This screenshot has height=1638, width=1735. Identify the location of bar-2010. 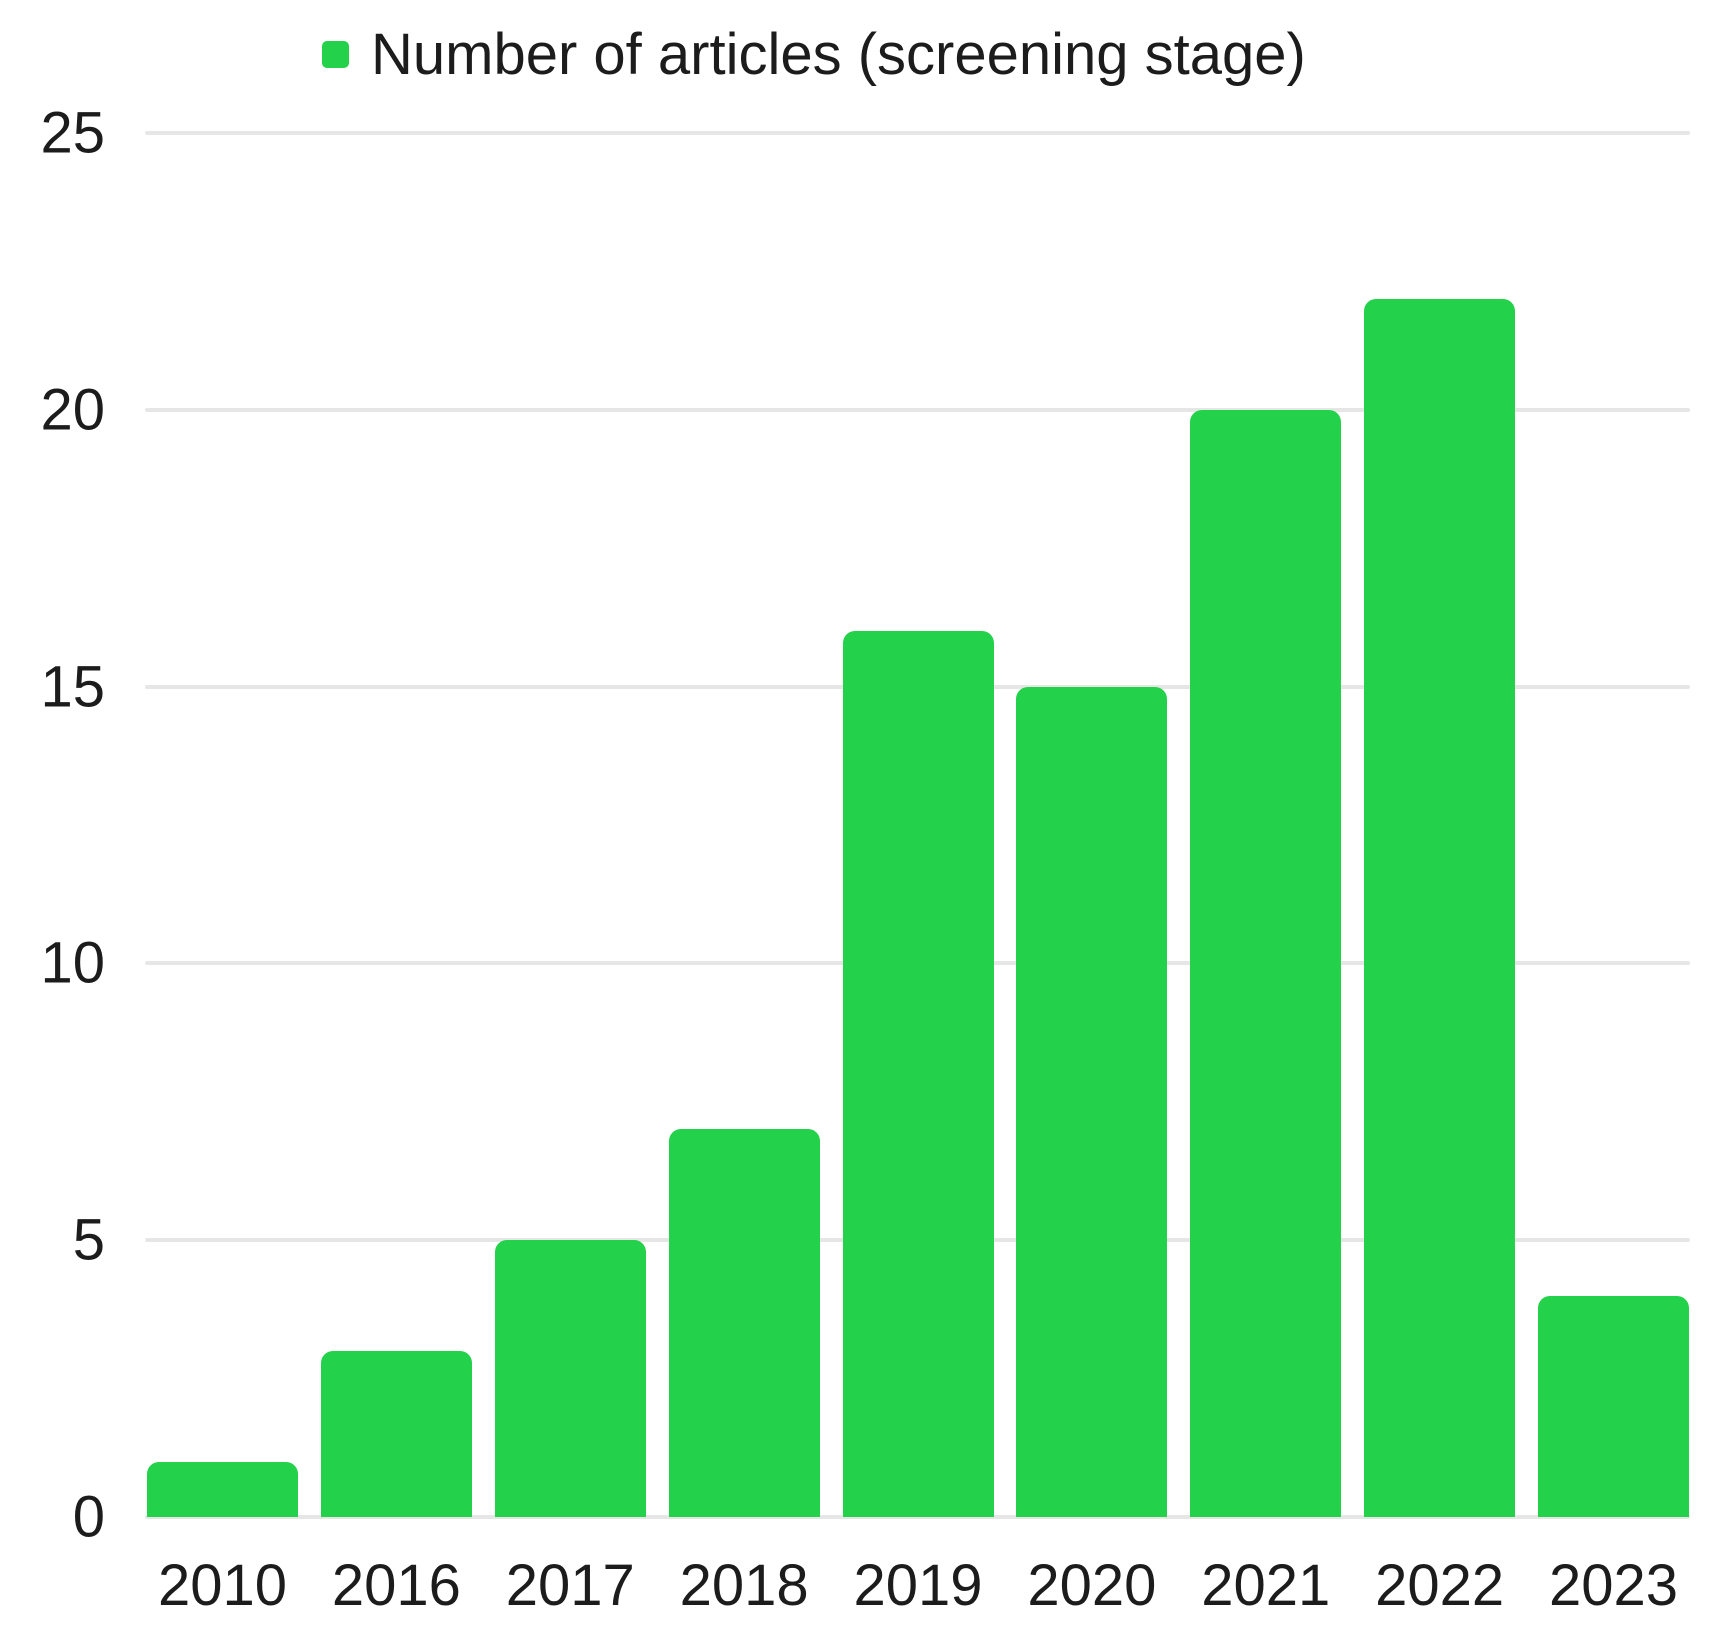
(222, 1489).